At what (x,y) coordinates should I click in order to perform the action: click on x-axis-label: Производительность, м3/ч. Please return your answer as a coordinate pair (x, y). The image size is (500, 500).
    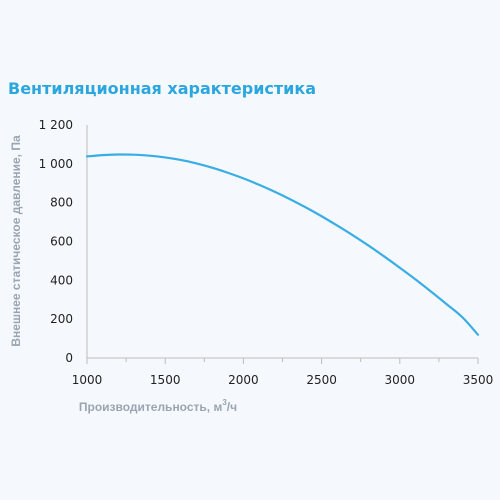
    Looking at the image, I should click on (158, 406).